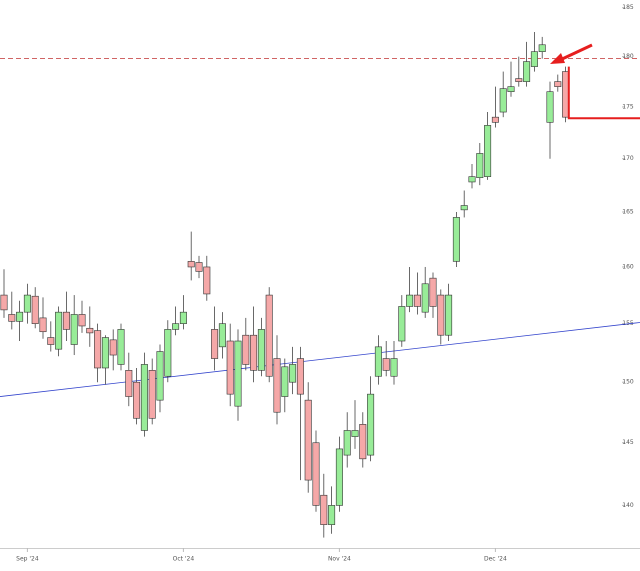  Describe the element at coordinates (184, 559) in the screenshot. I see `x-tick-label: Oct '24` at that location.